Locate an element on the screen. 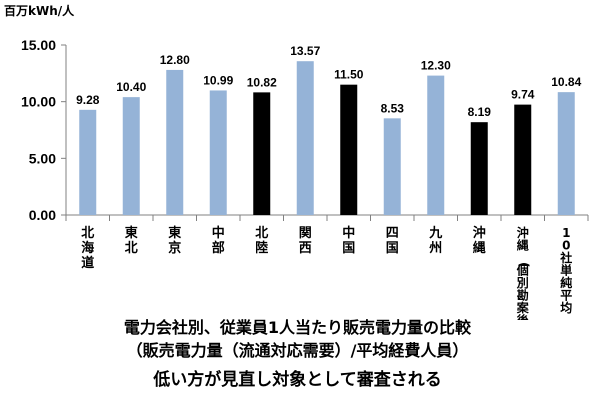 This screenshot has height=400, width=595. data-label: 12.30 is located at coordinates (436, 66).